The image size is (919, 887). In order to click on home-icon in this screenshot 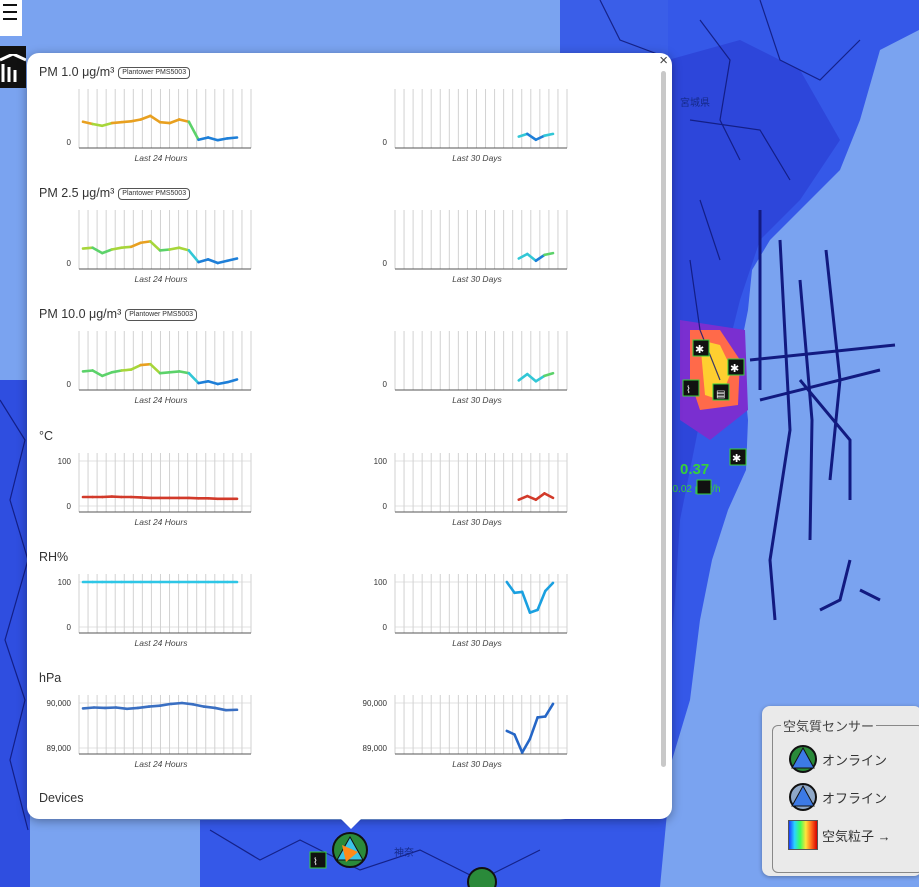, I will do `click(13, 68)`.